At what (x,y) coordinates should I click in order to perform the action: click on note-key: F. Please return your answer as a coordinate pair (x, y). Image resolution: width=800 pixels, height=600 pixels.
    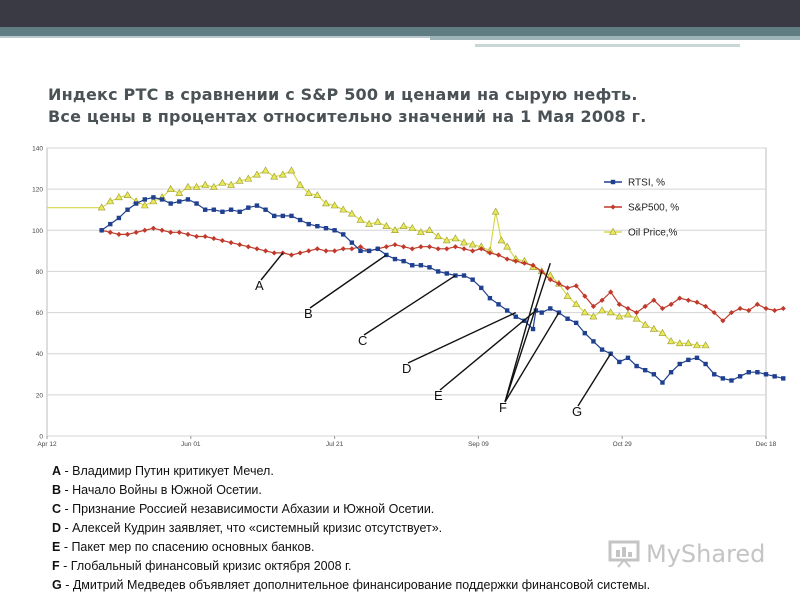
    Looking at the image, I should click on (56, 566).